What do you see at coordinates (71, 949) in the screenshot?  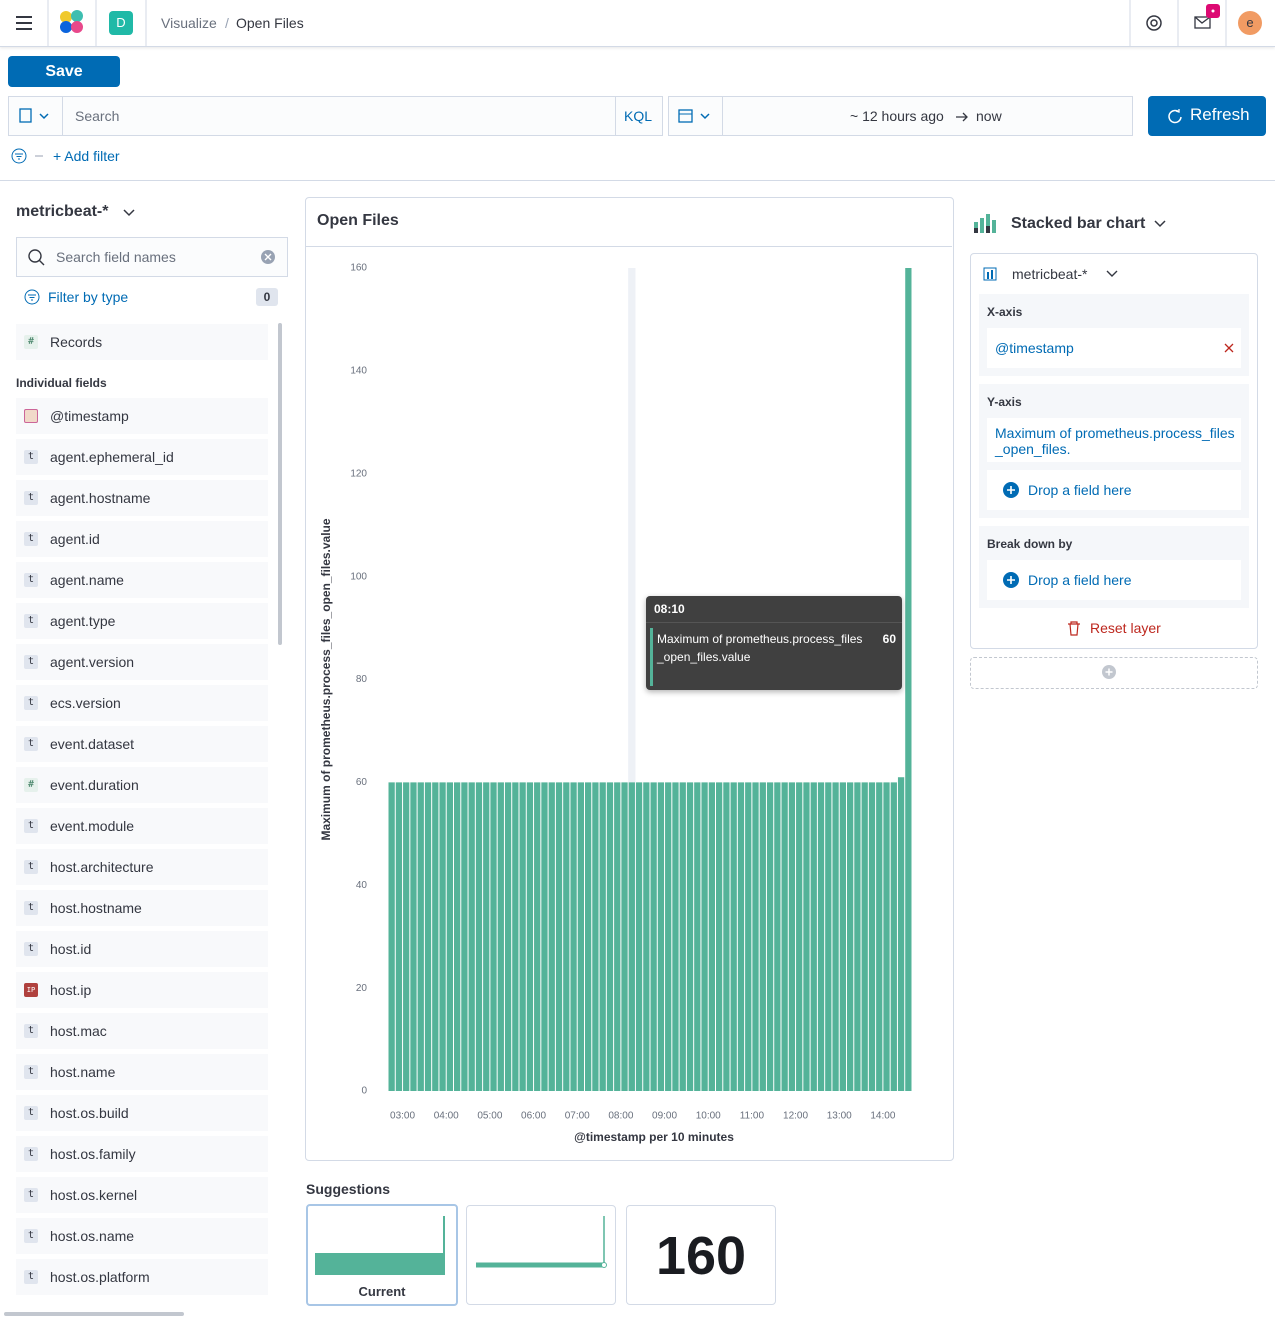 I see `field-name: host.id` at bounding box center [71, 949].